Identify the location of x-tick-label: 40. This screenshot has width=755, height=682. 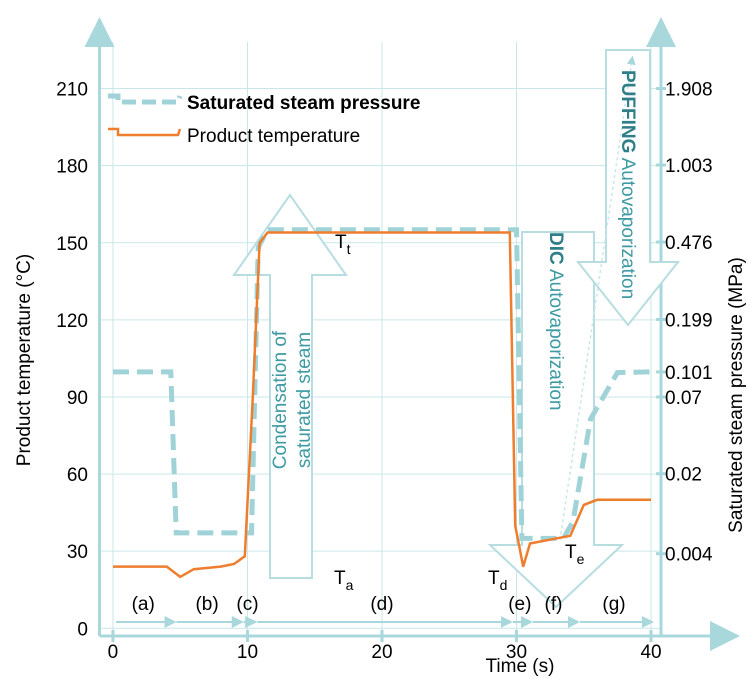
(650, 652).